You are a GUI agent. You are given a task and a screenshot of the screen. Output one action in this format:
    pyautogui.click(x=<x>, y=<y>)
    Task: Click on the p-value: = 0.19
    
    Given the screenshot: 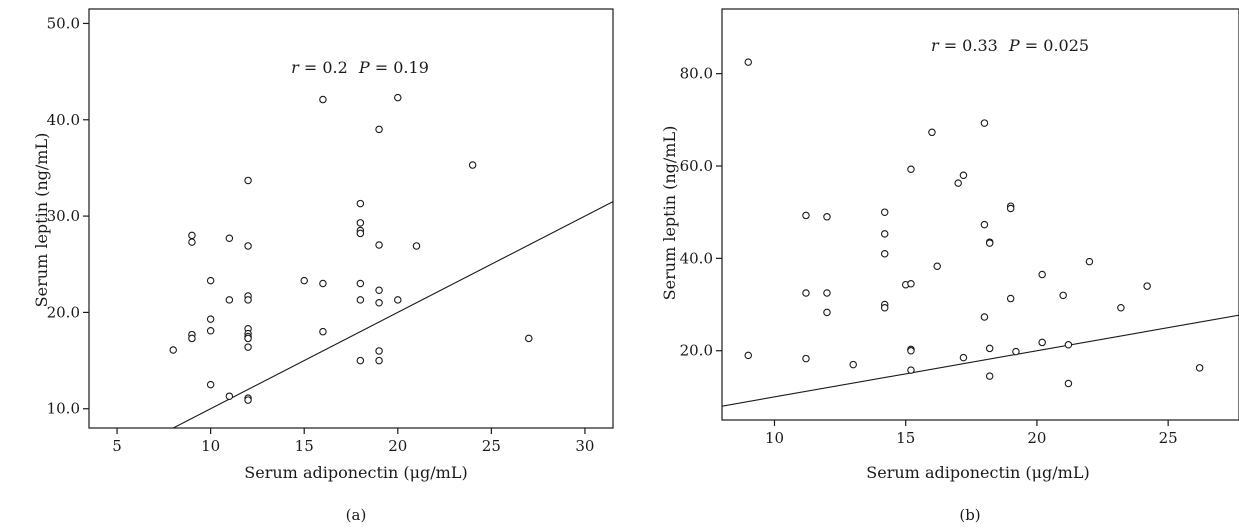 What is the action you would take?
    pyautogui.click(x=402, y=67)
    